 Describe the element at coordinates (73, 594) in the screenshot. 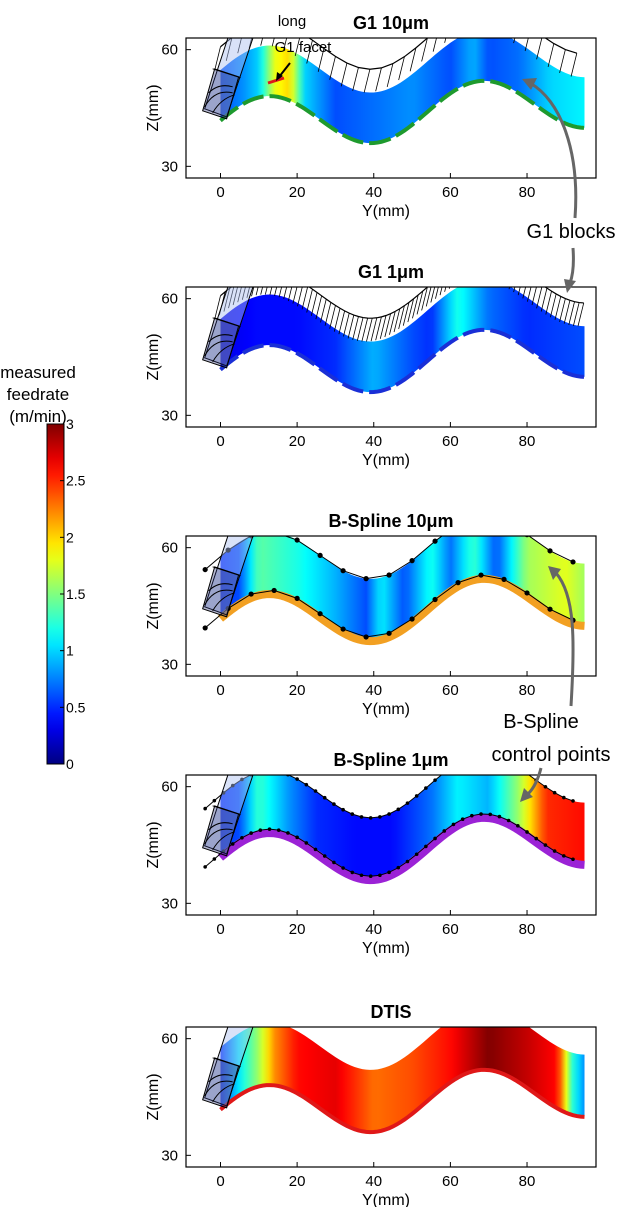

I see `colorbar-ticks: 0 0.5 1 1.5 2 2.5 3` at that location.